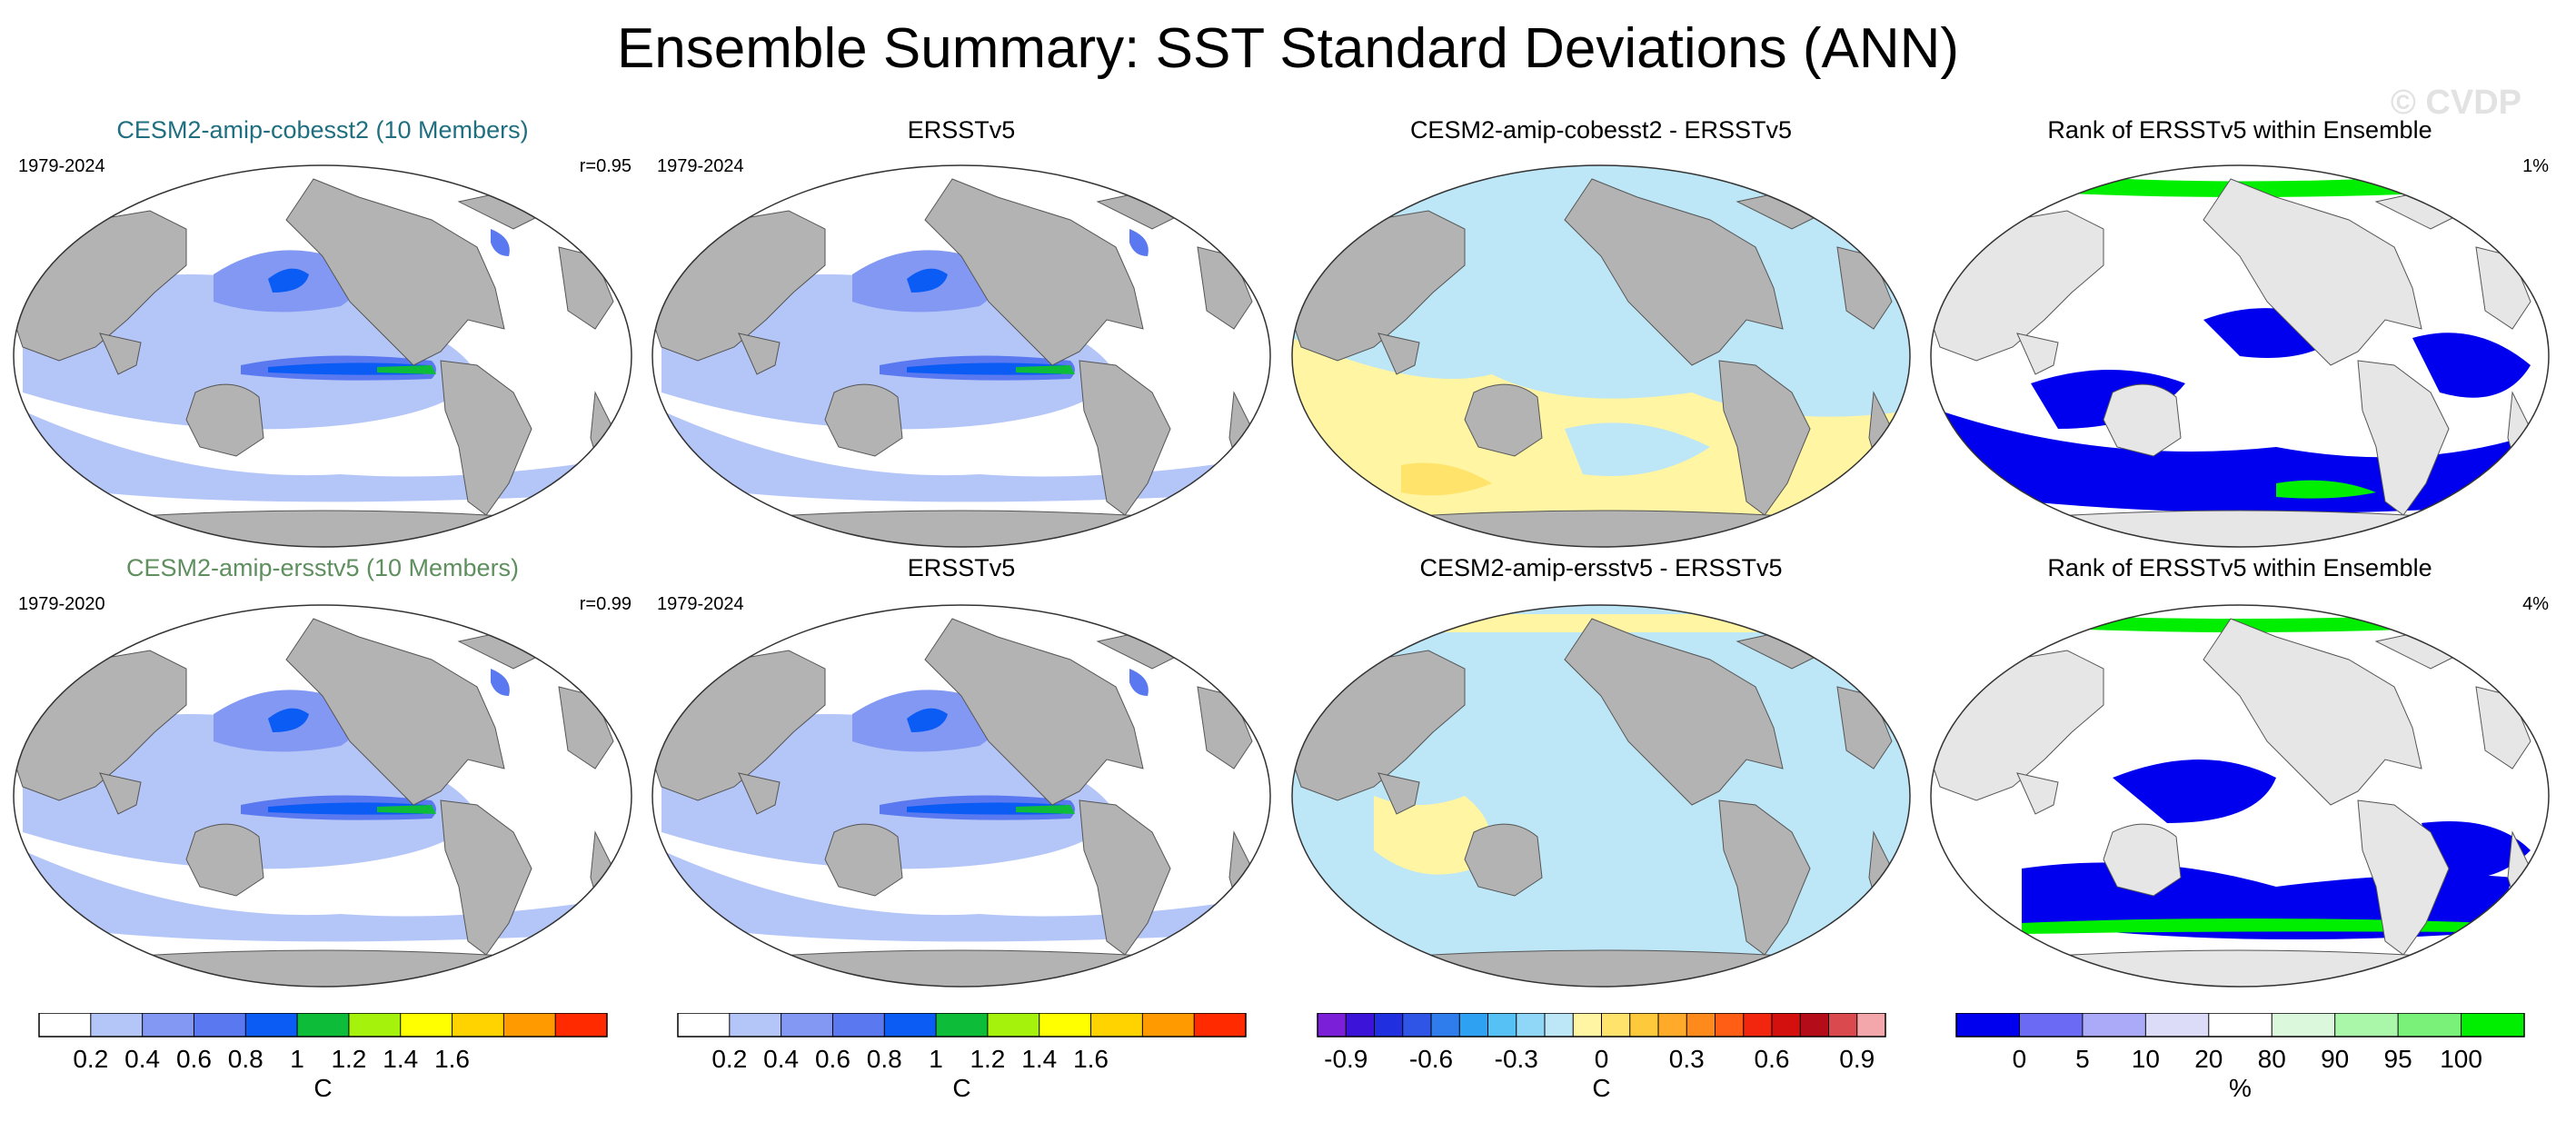  What do you see at coordinates (1039, 1059) in the screenshot?
I see `colorbar-tick-label: 1.4` at bounding box center [1039, 1059].